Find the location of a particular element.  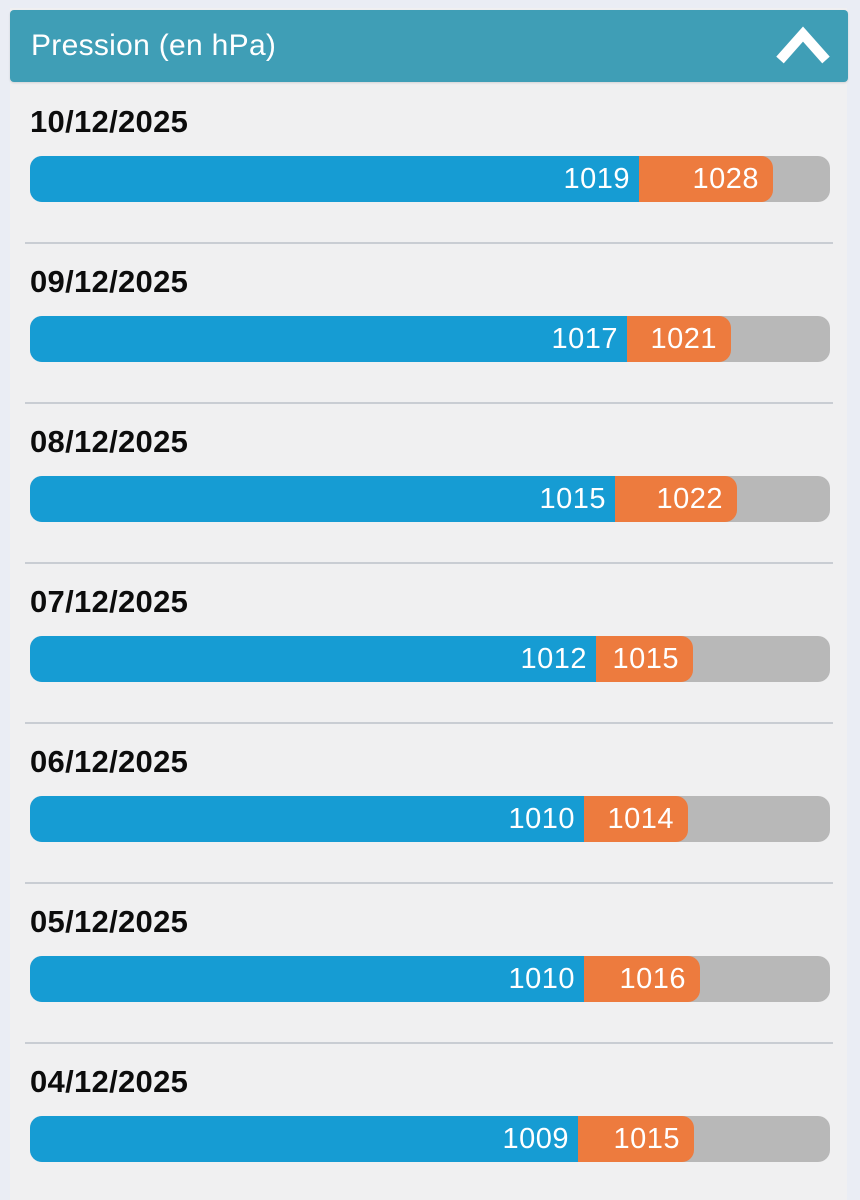

pressure-min-bar: 1019 is located at coordinates (334, 179).